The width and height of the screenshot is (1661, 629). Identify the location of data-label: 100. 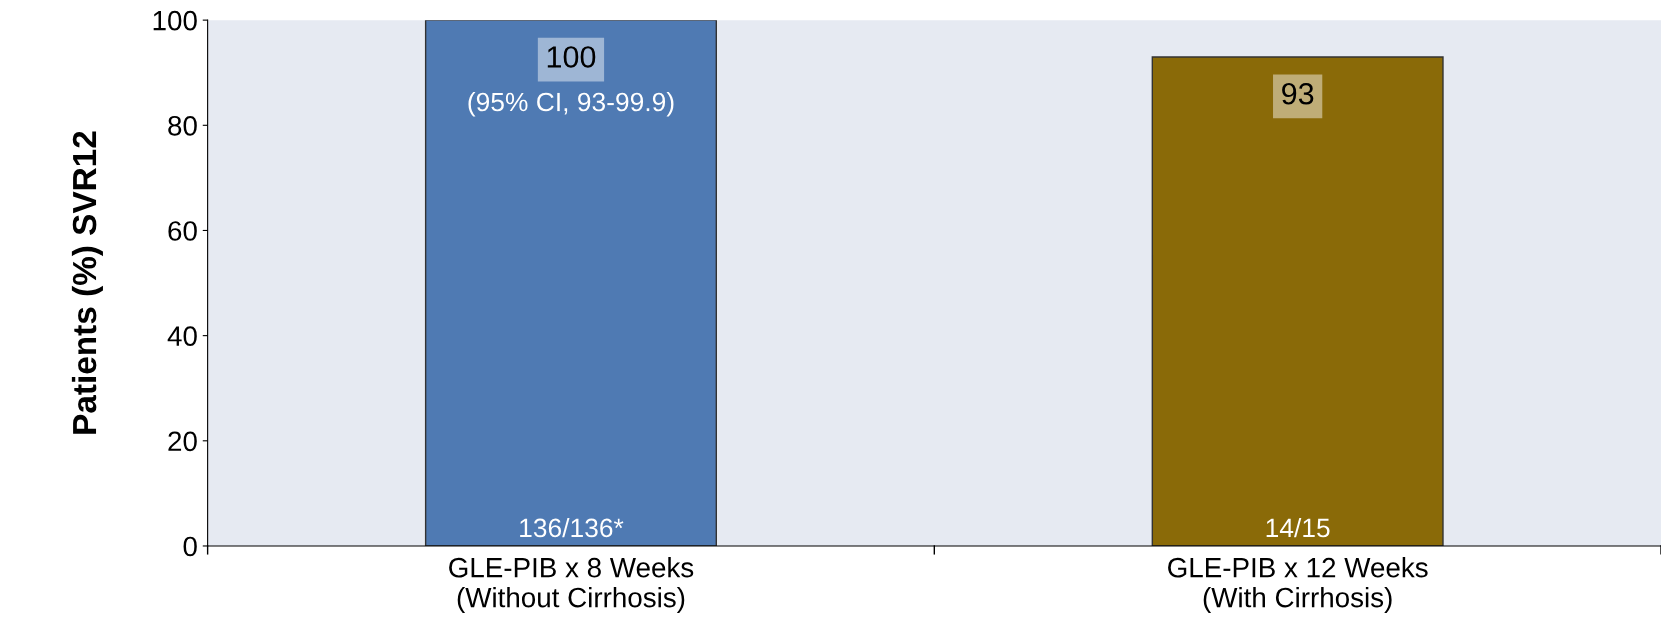
(571, 57).